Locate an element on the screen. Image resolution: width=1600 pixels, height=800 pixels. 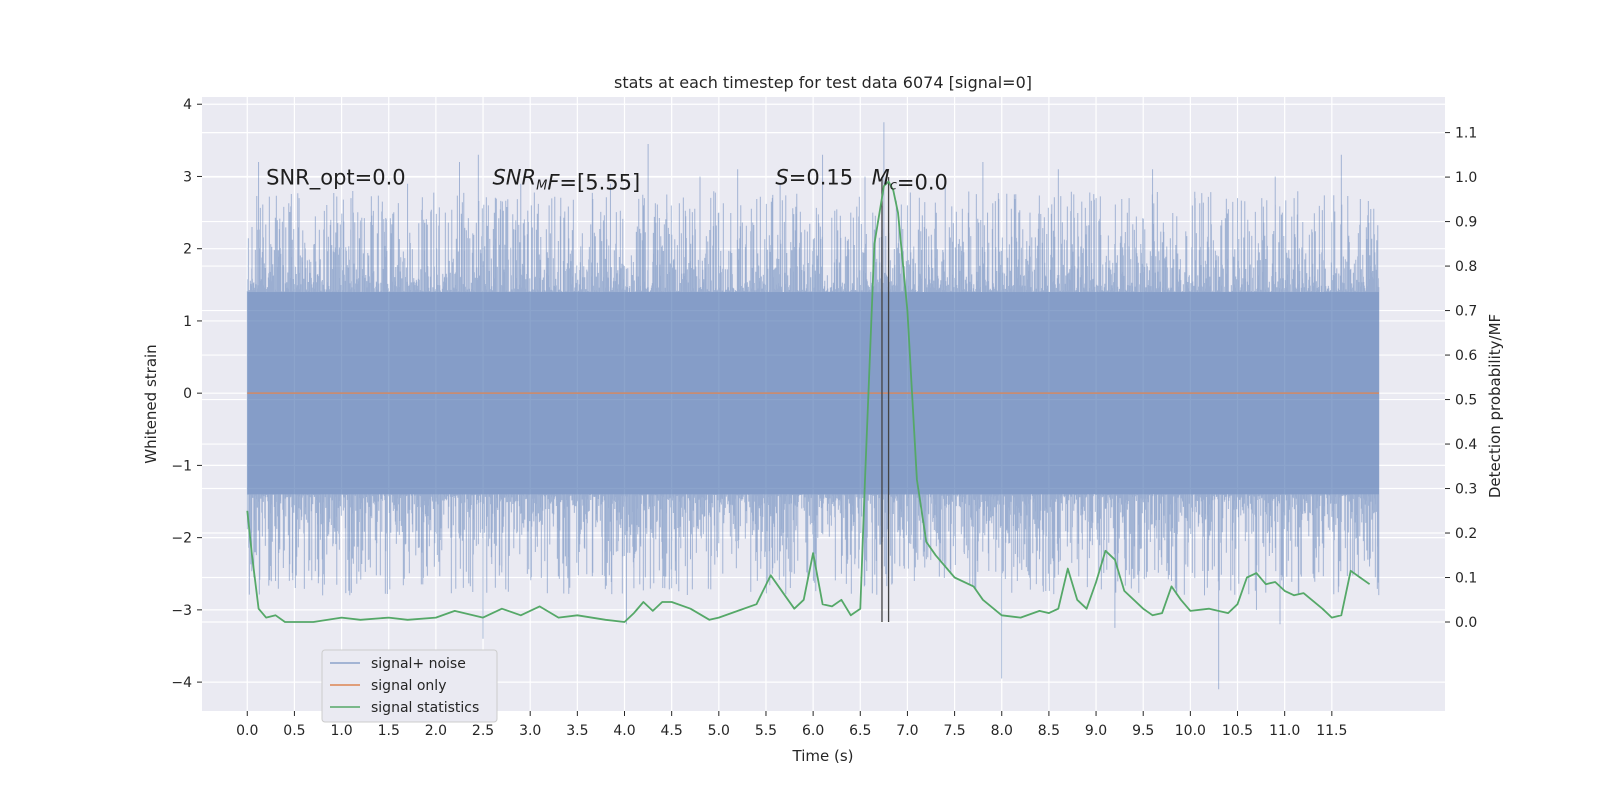
y-tick-label: −3 is located at coordinates (181, 611).